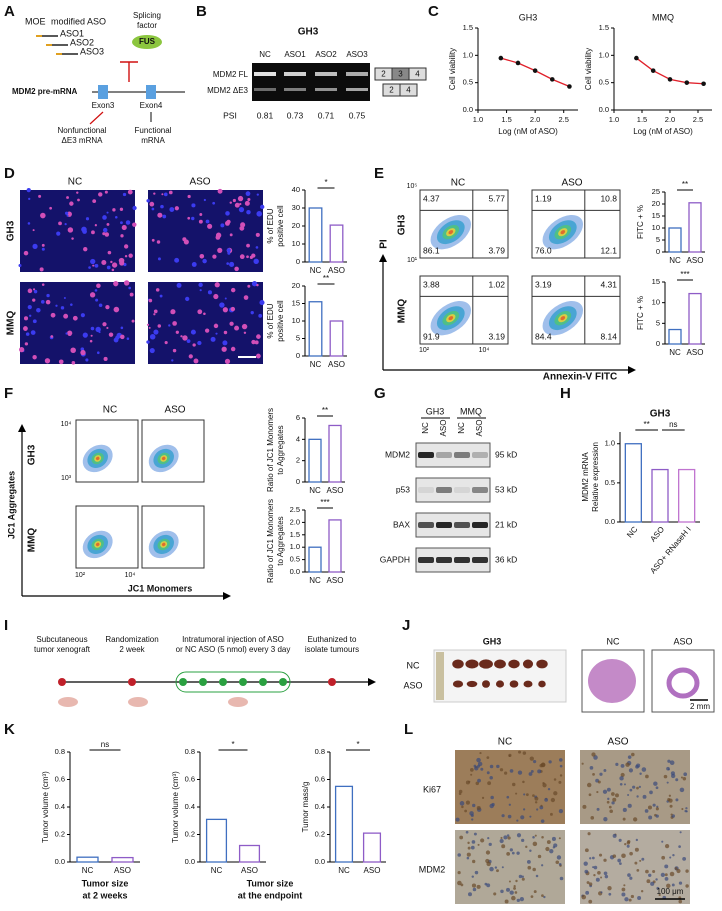  I want to click on quadrant-value: 1.02, so click(496, 284).